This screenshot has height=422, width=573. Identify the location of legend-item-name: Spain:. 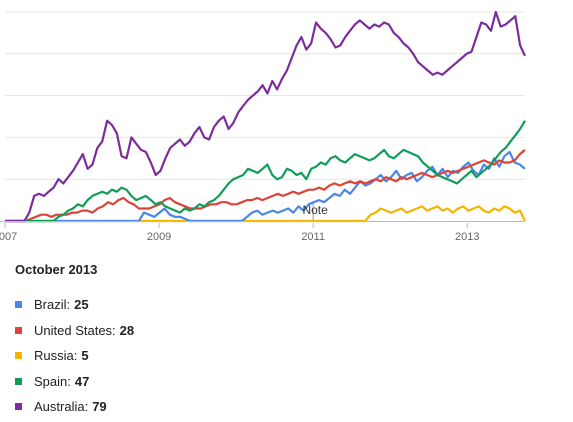
(52, 381).